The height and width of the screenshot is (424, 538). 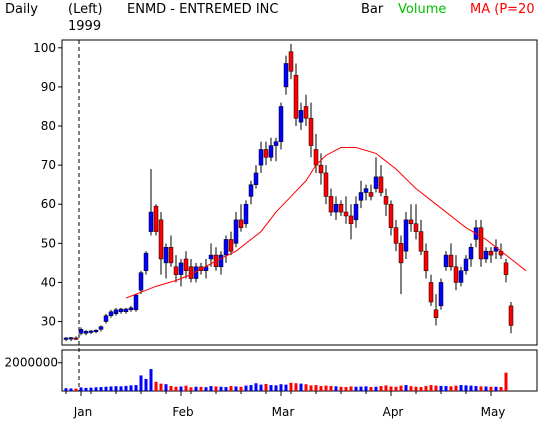 I want to click on chart-title: ENMD - ENTREMED INC, so click(x=203, y=9).